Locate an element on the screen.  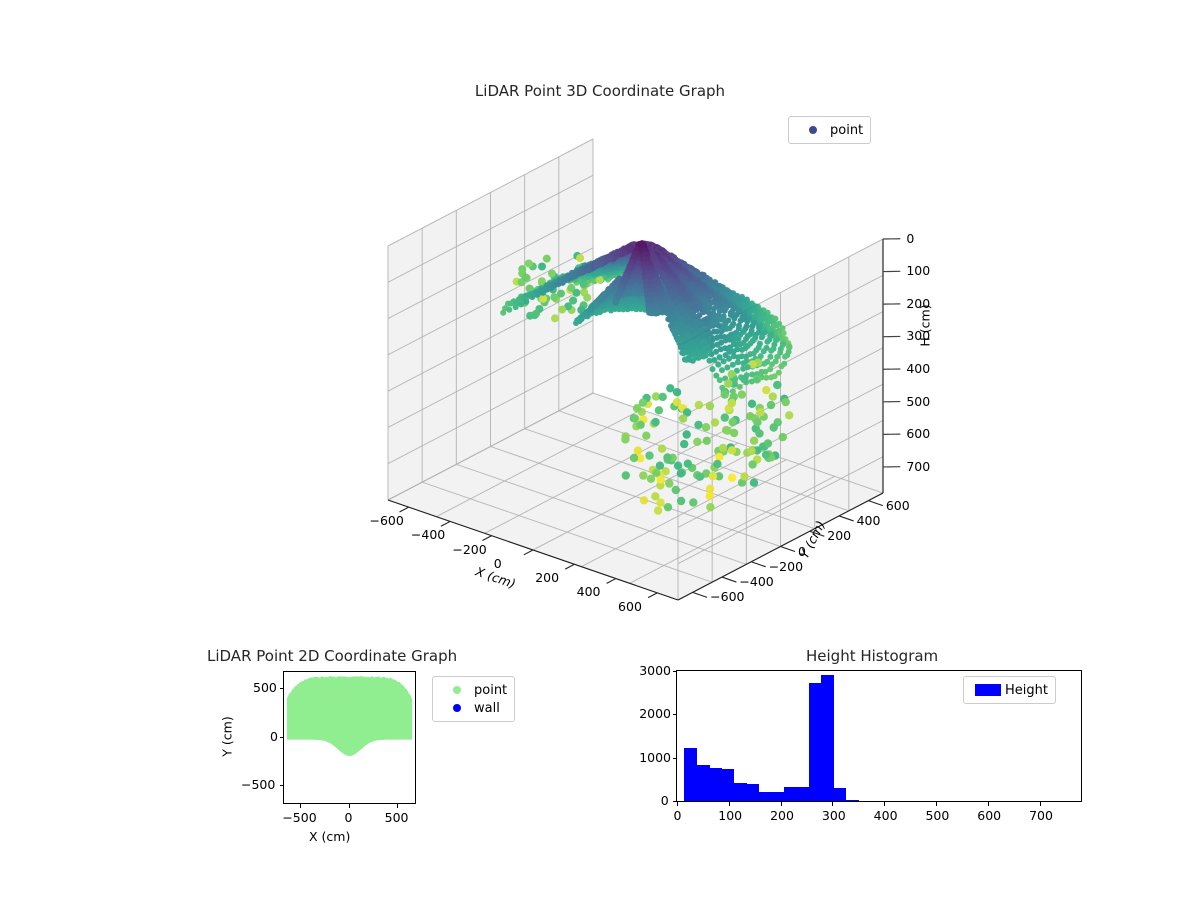
histogram-title: Height Histogram is located at coordinates (872, 656).